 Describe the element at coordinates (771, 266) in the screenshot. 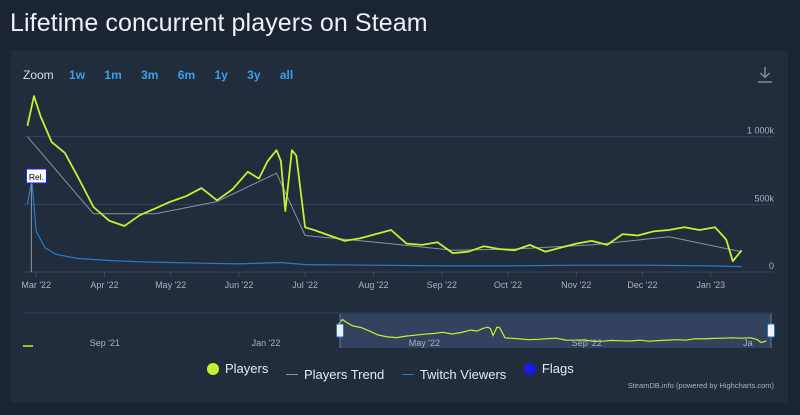

I see `y-tick-label: 0` at that location.